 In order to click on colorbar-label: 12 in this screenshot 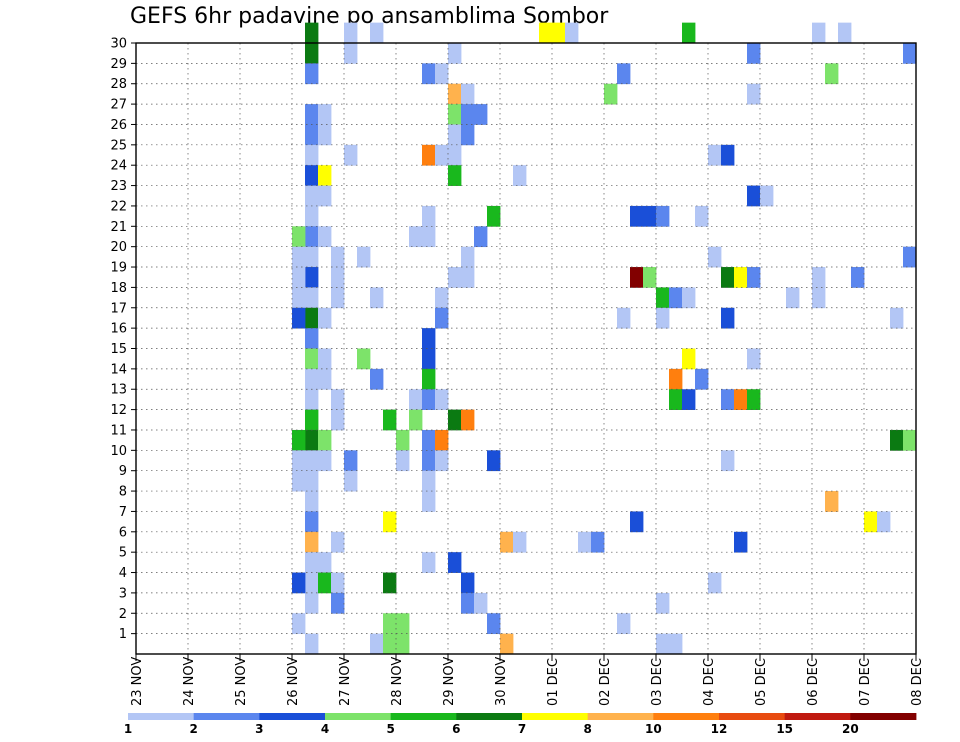, I will do `click(719, 729)`.